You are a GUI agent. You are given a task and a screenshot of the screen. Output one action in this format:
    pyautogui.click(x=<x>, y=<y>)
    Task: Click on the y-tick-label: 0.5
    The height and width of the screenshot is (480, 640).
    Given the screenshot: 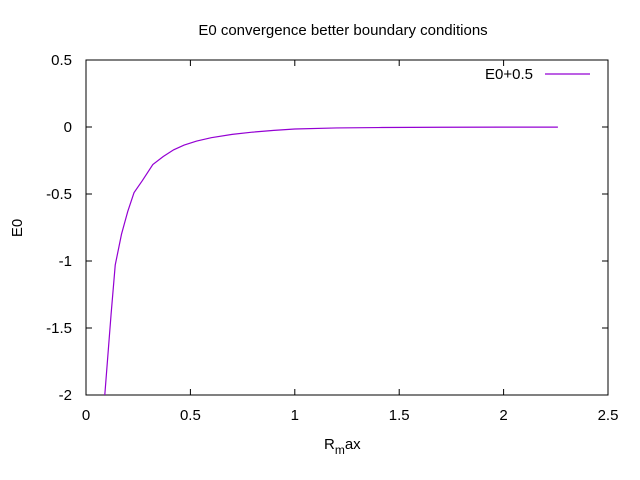 What is the action you would take?
    pyautogui.click(x=61, y=60)
    